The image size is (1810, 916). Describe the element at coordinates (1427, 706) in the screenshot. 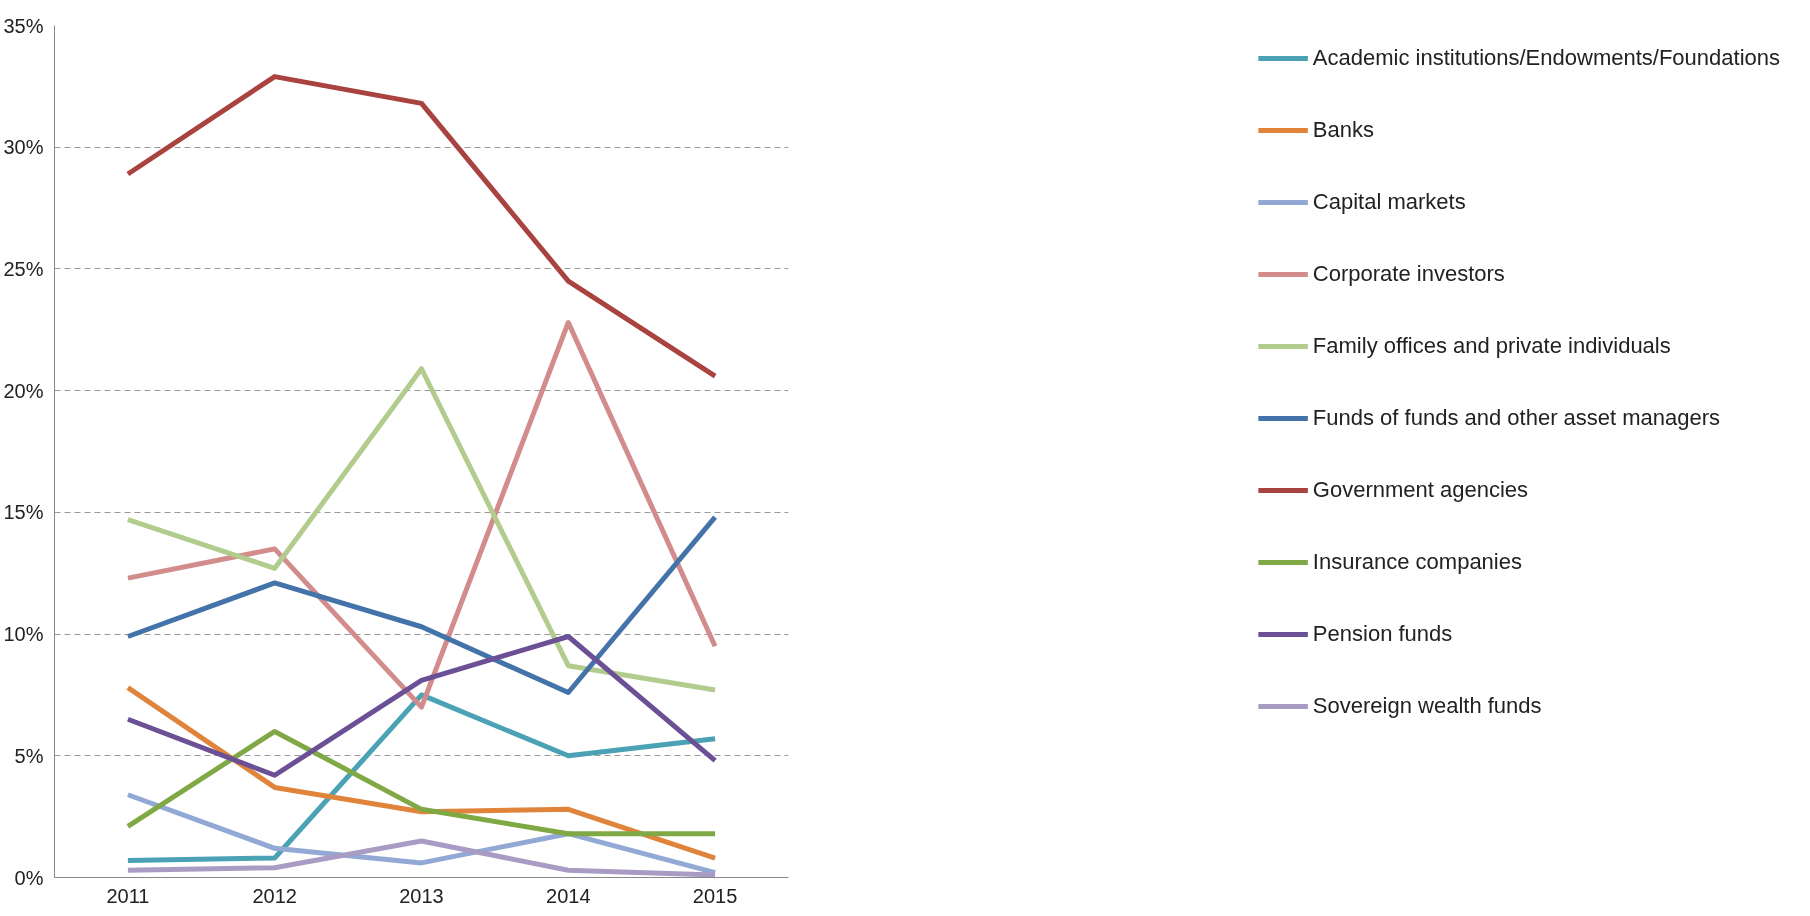

I see `legend-label: Sovereign wealth funds` at that location.